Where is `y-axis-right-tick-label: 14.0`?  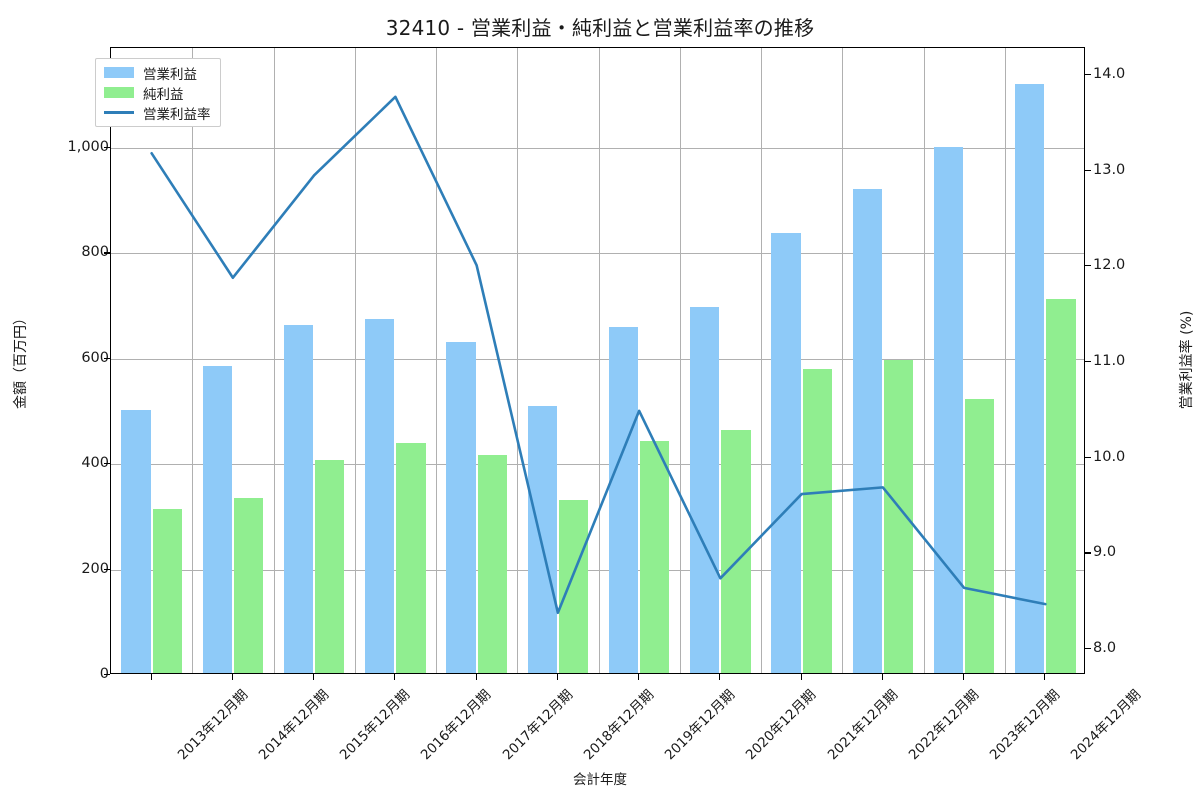 y-axis-right-tick-label: 14.0 is located at coordinates (1109, 73).